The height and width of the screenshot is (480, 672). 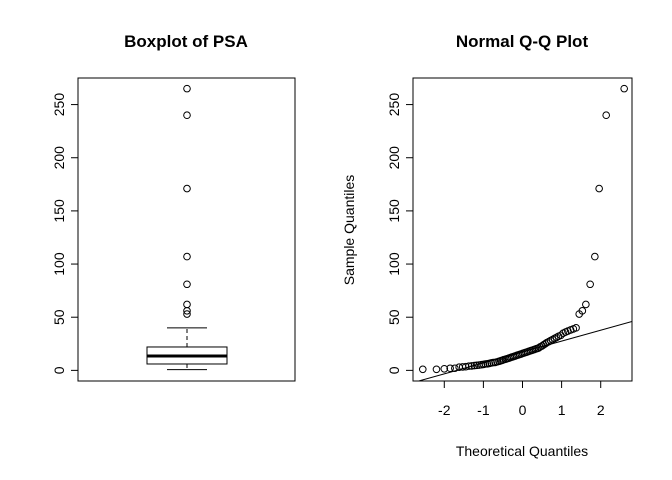 I want to click on boxplot-y-tick-label: 100, so click(x=59, y=264).